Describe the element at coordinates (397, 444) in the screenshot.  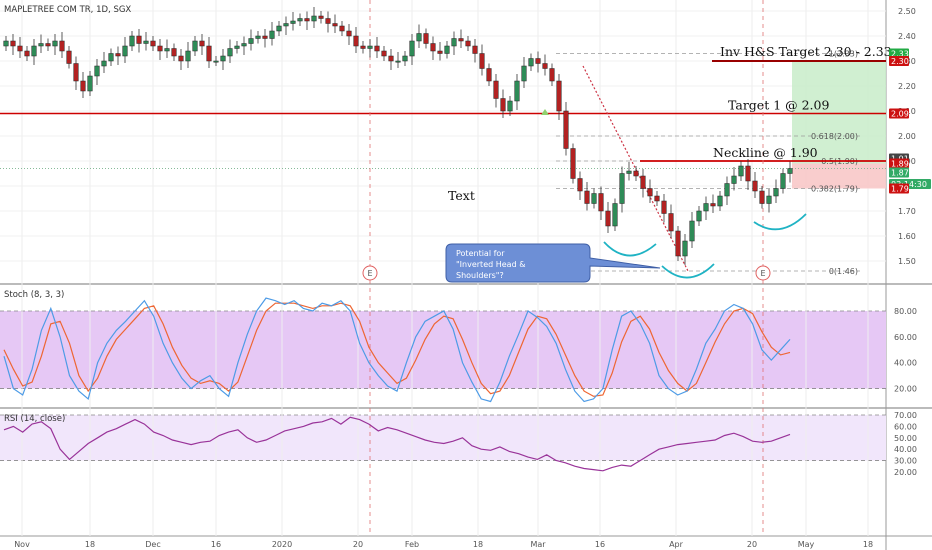
I see `rsi-line` at that location.